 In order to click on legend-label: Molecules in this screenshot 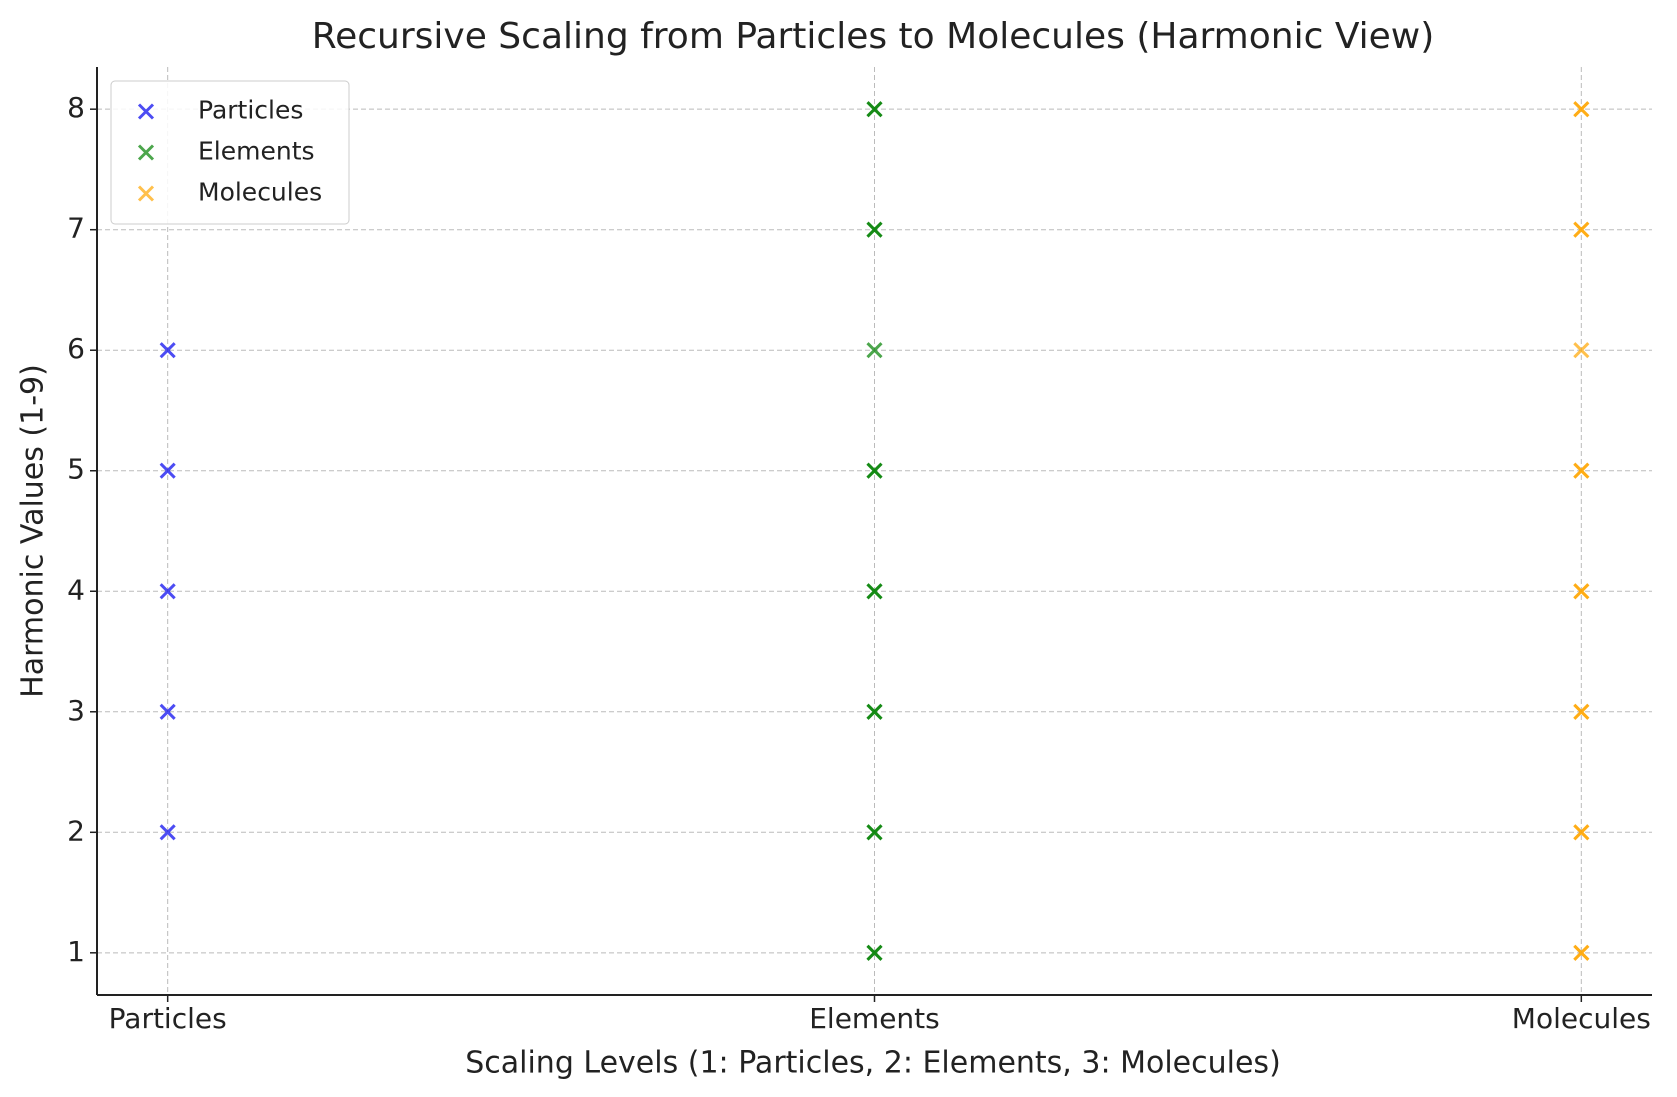, I will do `click(260, 192)`.